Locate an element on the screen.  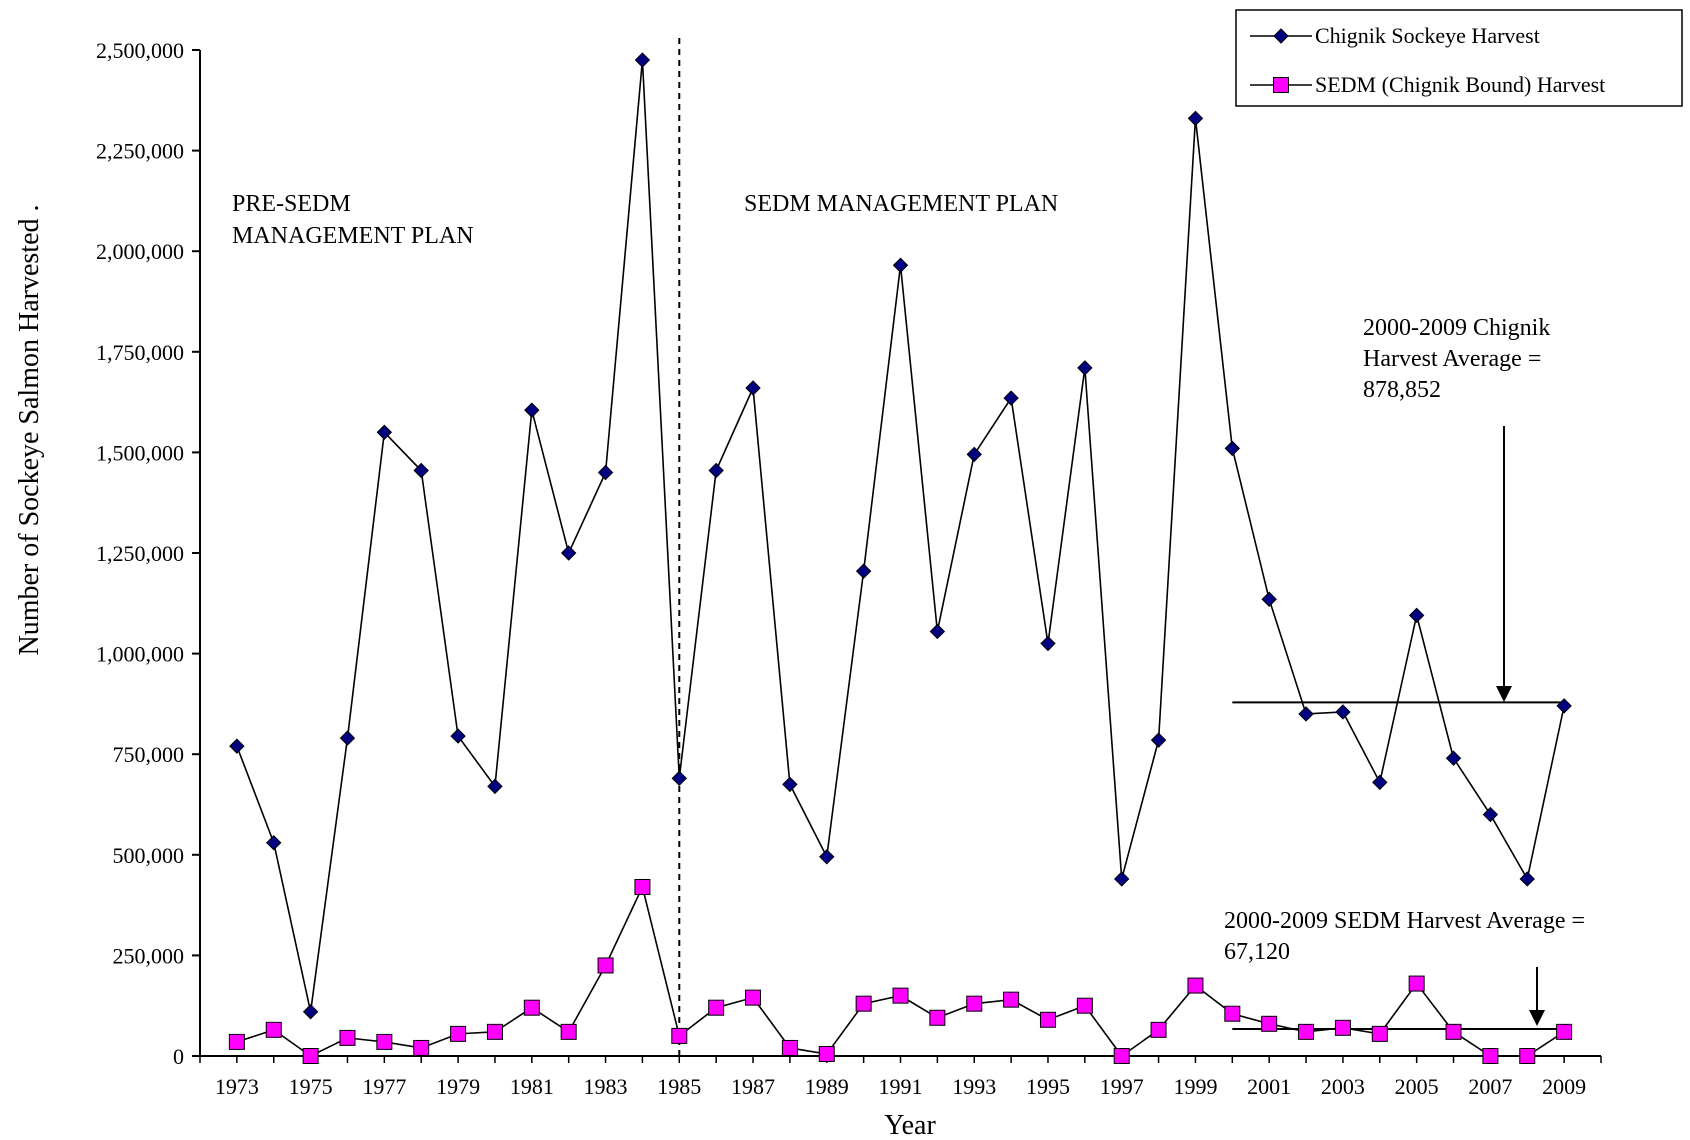
x-tick-label: 1987 is located at coordinates (753, 1086).